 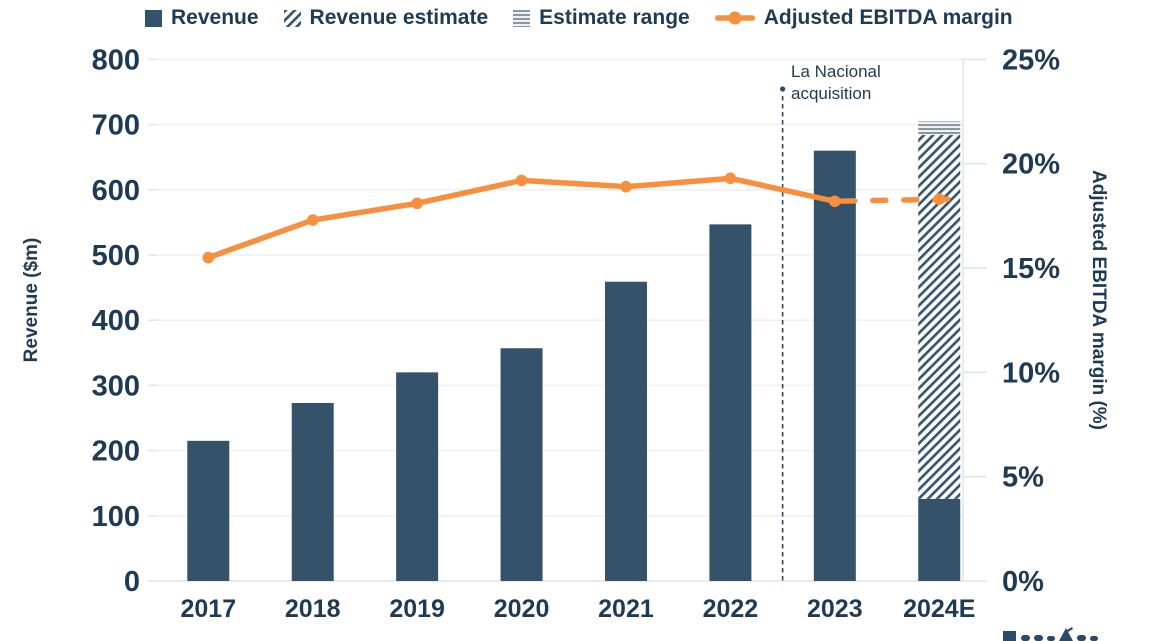 I want to click on right-axis-title: Adjusted EBITDA margin (%), so click(x=1098, y=300).